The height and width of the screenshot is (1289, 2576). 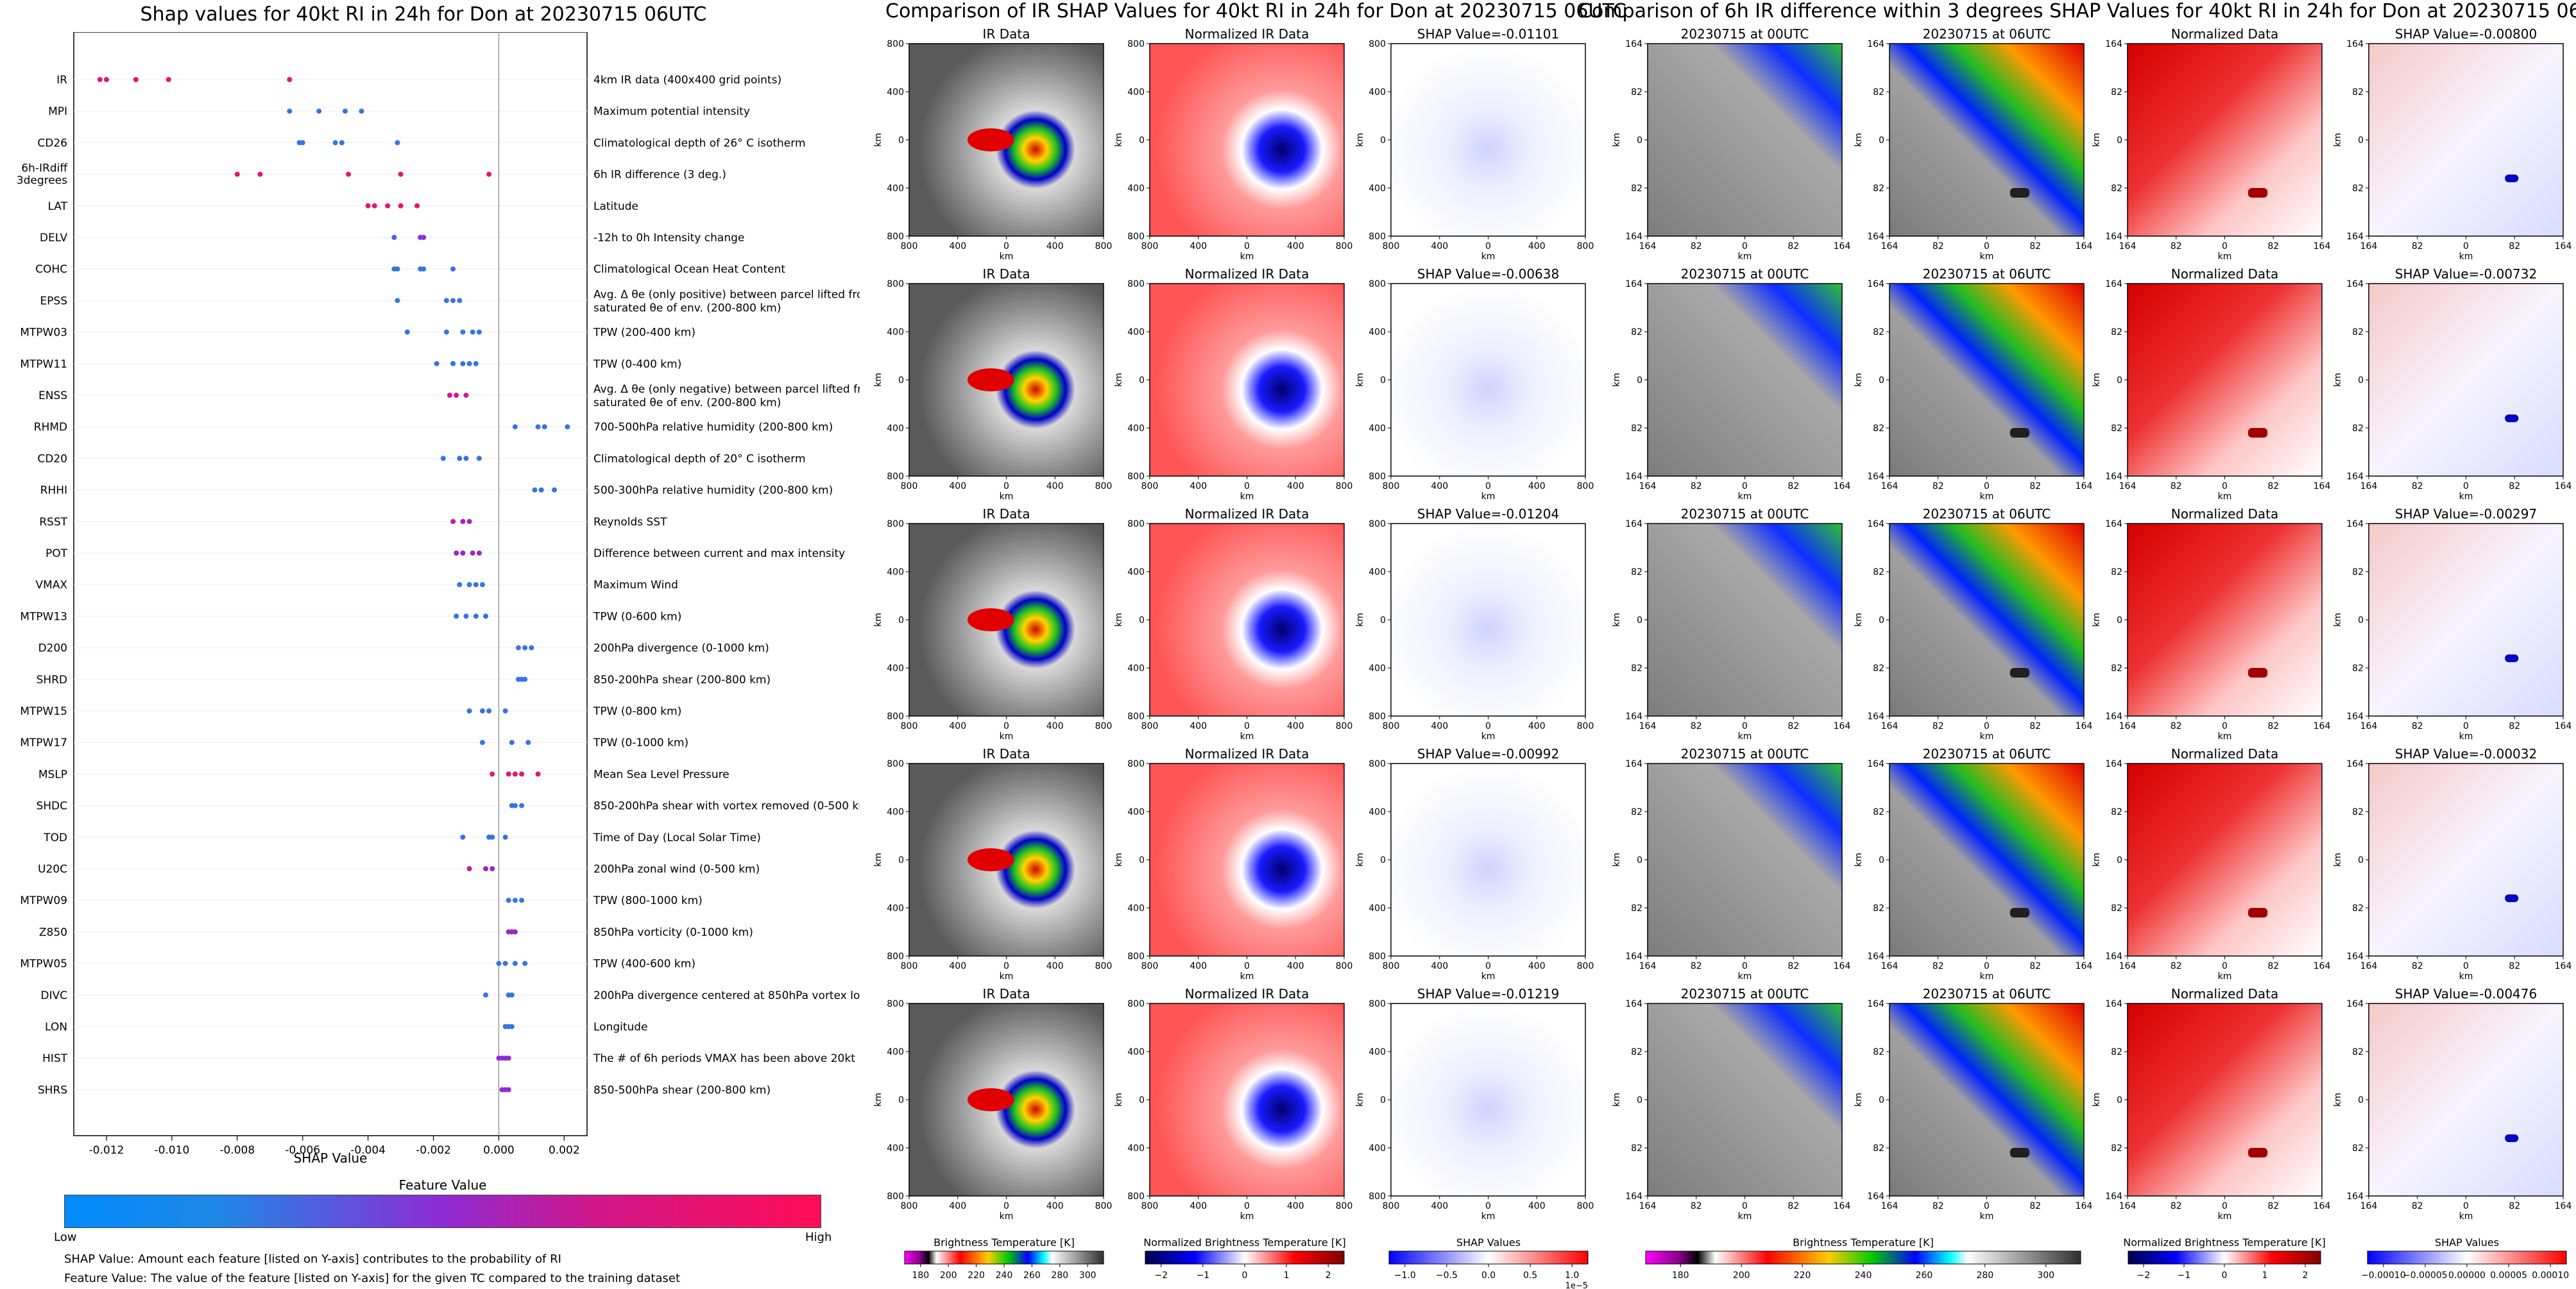 What do you see at coordinates (699, 458) in the screenshot?
I see `feature-description: Climatological depth of 20° C isotherm` at bounding box center [699, 458].